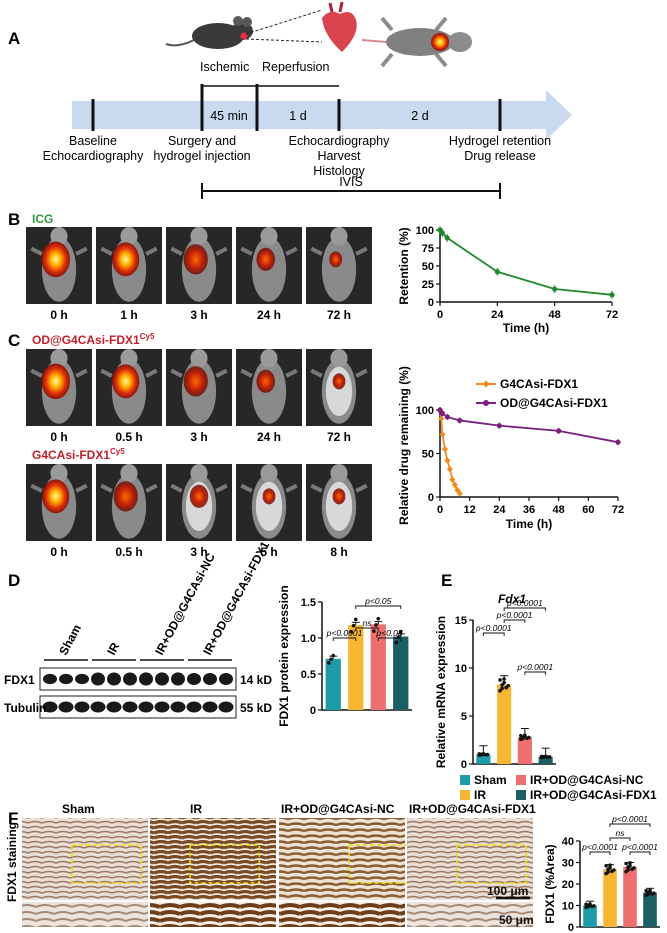 The width and height of the screenshot is (667, 933). I want to click on reperfusion-label: Reperfusion, so click(295, 67).